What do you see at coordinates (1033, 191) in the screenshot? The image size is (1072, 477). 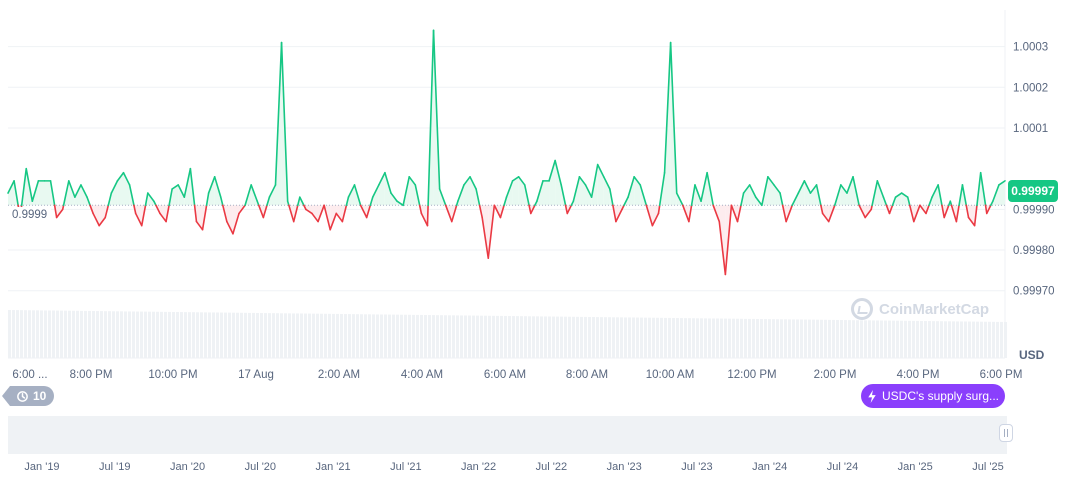 I see `current-price-badge: 0.99997` at bounding box center [1033, 191].